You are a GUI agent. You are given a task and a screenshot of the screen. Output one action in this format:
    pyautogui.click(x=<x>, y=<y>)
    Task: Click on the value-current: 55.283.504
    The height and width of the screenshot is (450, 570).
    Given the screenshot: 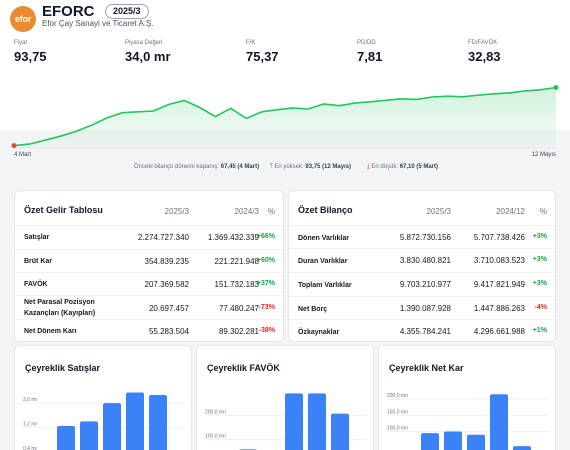 What is the action you would take?
    pyautogui.click(x=168, y=331)
    